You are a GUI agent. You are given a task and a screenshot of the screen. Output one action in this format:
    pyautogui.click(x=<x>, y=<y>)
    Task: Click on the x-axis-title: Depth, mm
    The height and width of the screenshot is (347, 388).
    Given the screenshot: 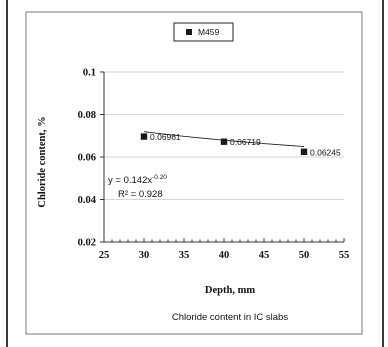 What is the action you would take?
    pyautogui.click(x=230, y=290)
    